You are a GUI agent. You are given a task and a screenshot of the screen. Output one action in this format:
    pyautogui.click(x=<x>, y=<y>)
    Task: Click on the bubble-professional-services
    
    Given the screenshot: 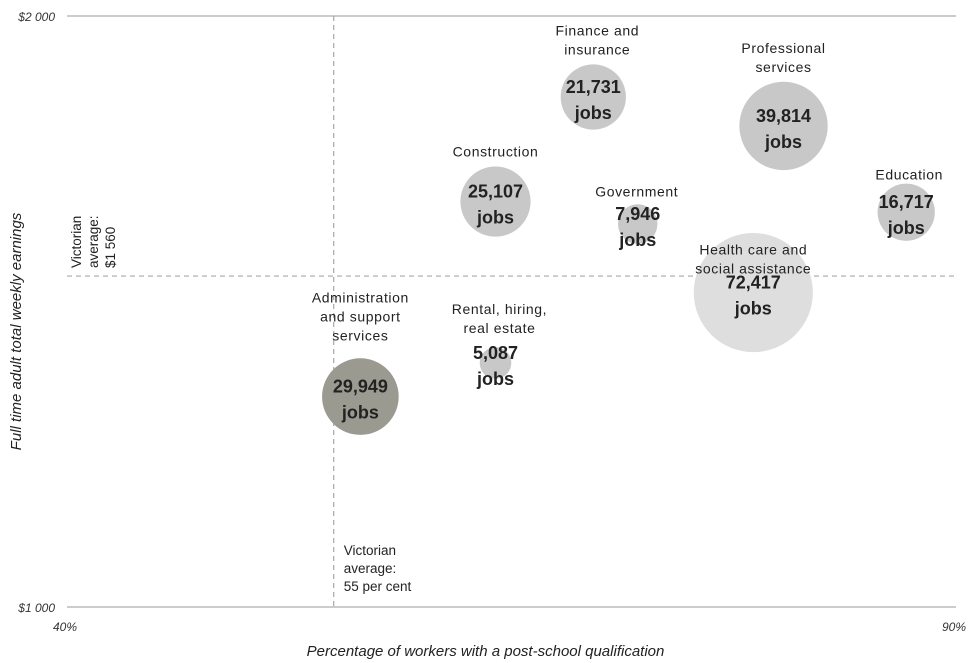 What is the action you would take?
    pyautogui.click(x=783, y=126)
    